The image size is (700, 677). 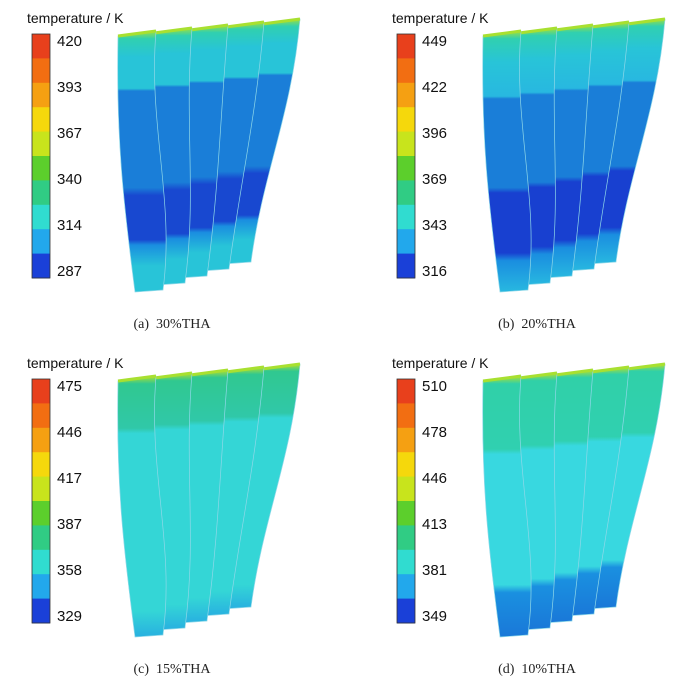 I want to click on colorbar-tick-label: 396, so click(x=434, y=133).